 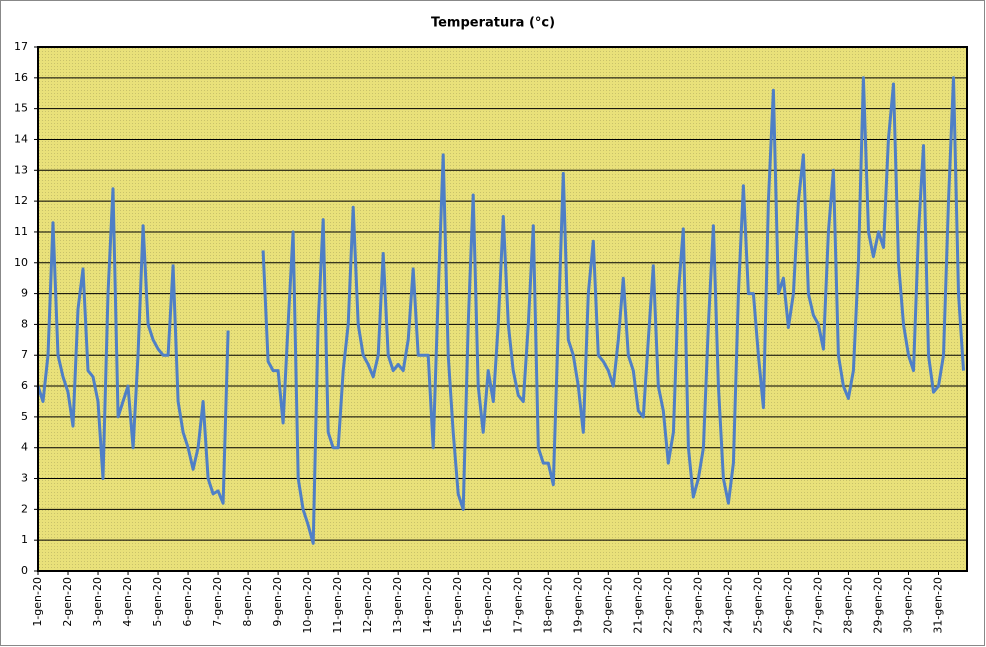 I want to click on chart-title: Temperatura (°c), so click(x=493, y=23).